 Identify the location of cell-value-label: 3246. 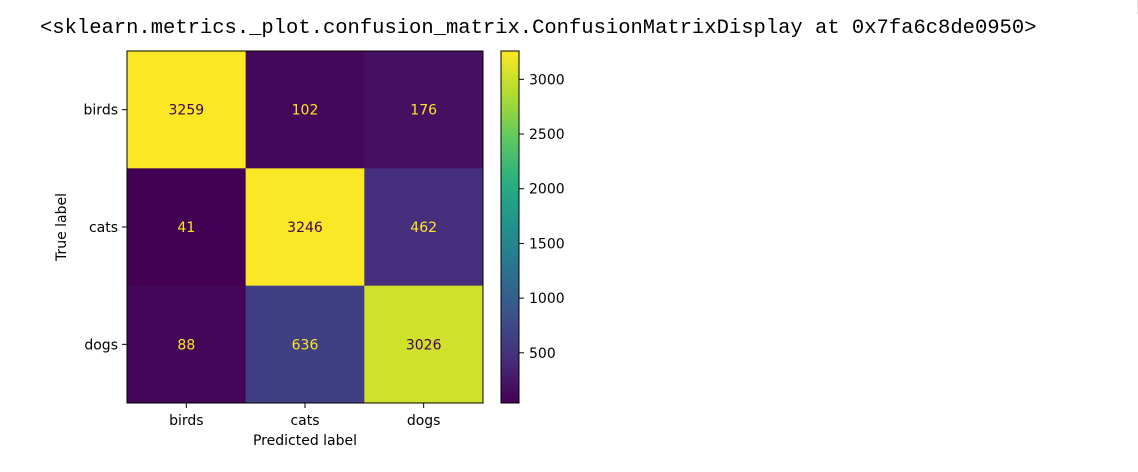
(305, 228).